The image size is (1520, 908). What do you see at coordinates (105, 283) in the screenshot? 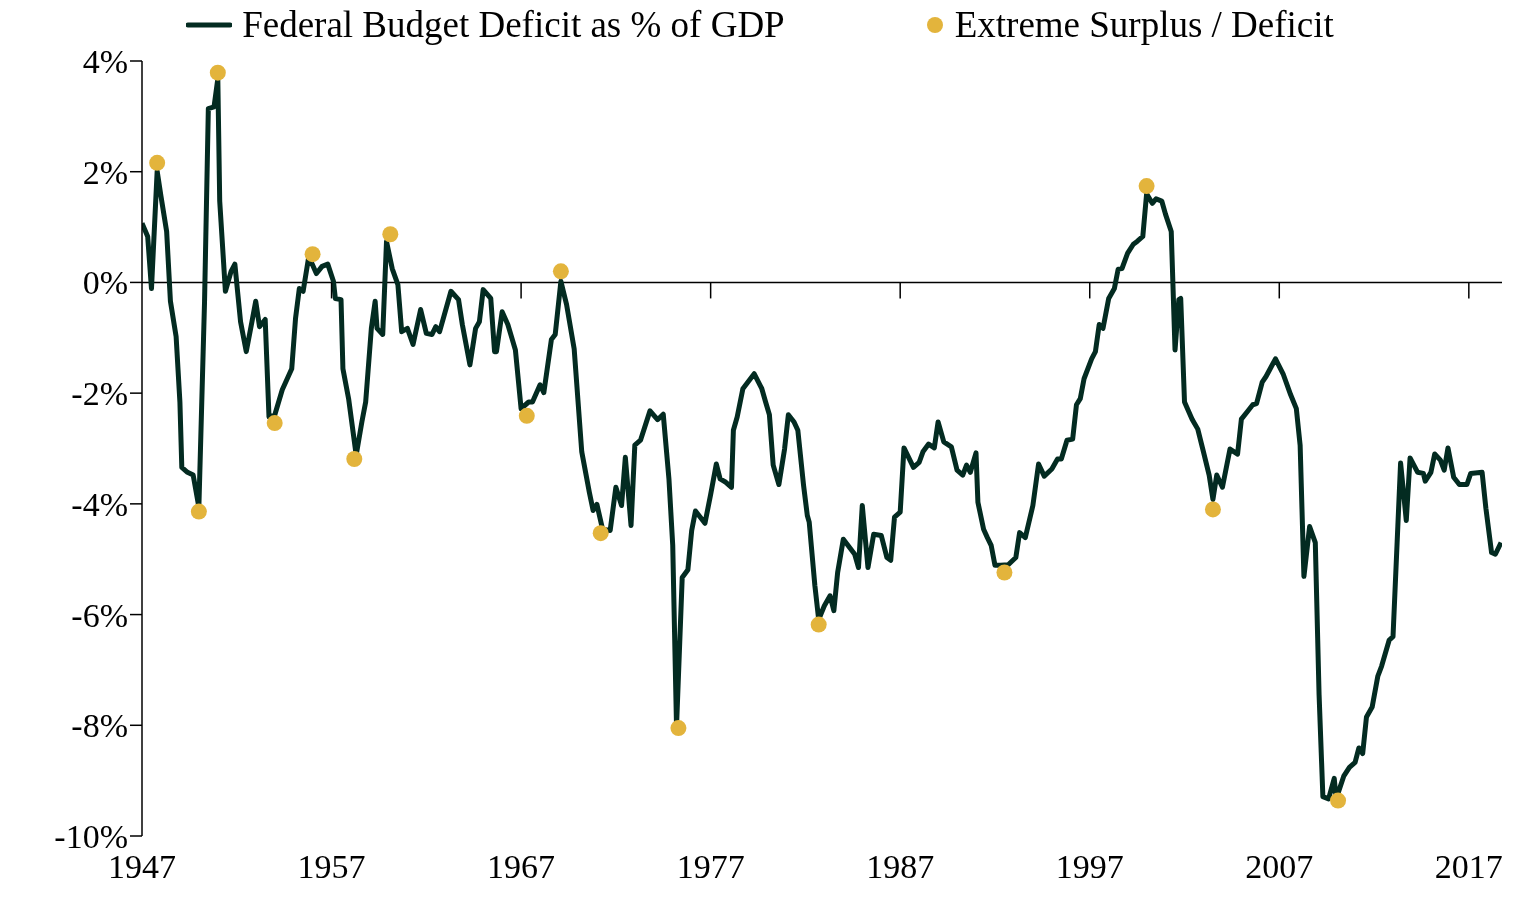
I see `y-tick-label: 0%` at bounding box center [105, 283].